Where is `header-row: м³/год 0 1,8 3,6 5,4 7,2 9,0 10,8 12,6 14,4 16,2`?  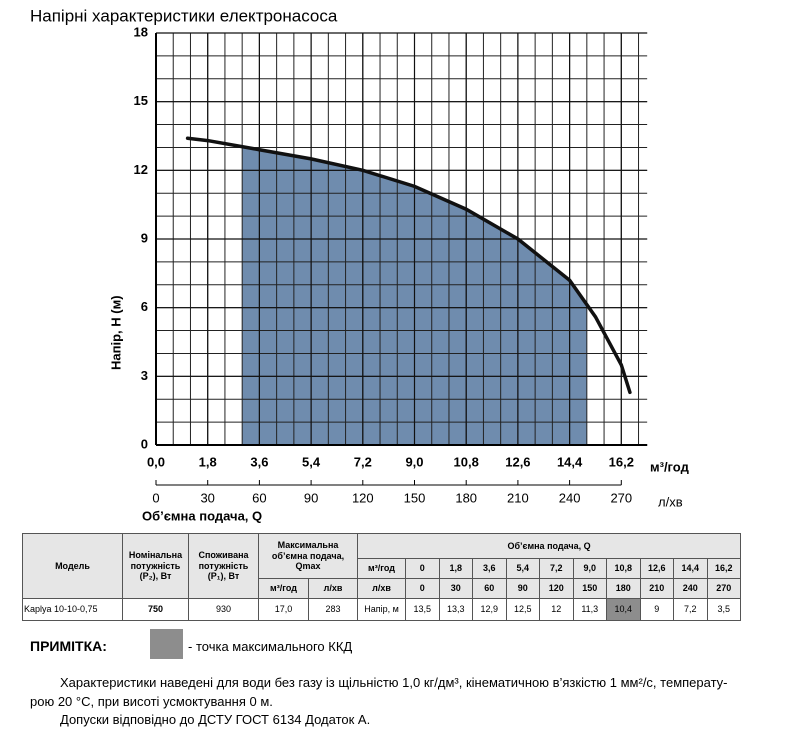
header-row: м³/год 0 1,8 3,6 5,4 7,2 9,0 10,8 12,6 14,4 16,2 is located at coordinates (399, 568).